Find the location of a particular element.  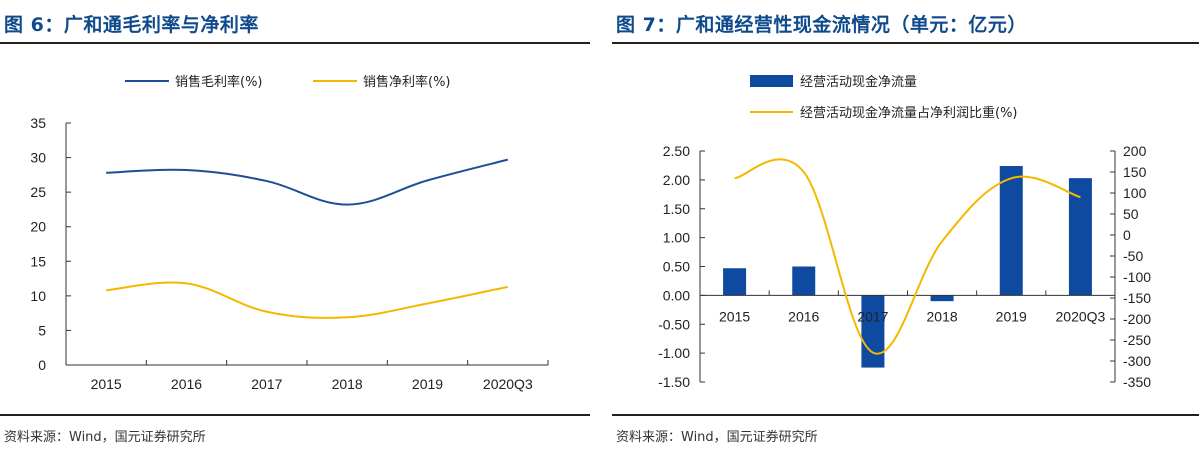

y-tick-label-right: -350 is located at coordinates (1137, 382).